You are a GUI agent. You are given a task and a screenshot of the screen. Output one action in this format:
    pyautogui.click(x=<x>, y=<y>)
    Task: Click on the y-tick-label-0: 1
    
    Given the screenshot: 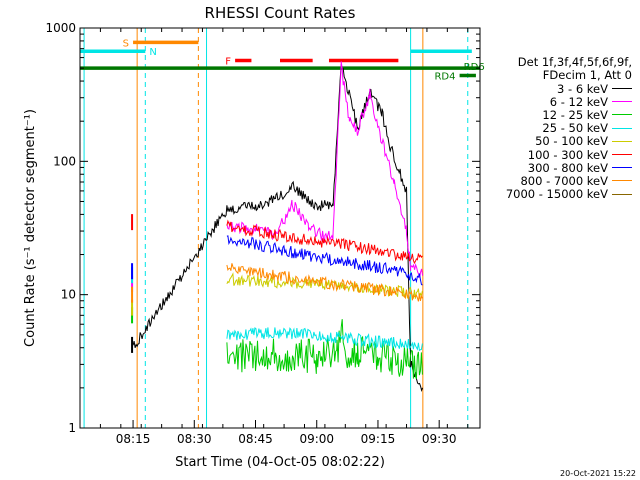 What is the action you would take?
    pyautogui.click(x=72, y=428)
    